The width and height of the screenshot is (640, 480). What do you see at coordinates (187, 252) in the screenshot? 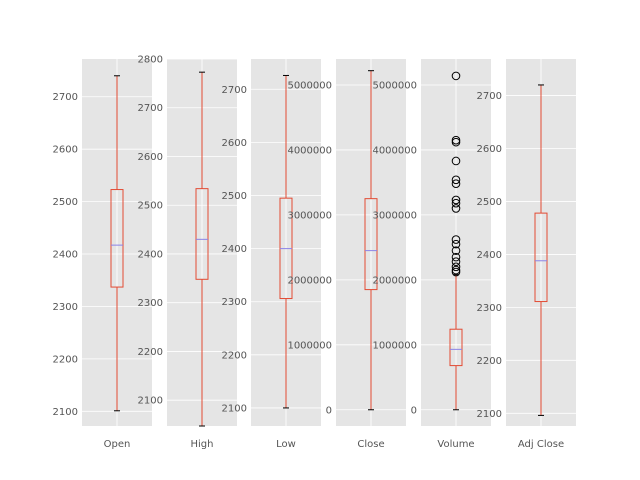
I see `panel-high: 2100 2200 2300 2400 2500 2600 2700 2800 High` at bounding box center [187, 252].